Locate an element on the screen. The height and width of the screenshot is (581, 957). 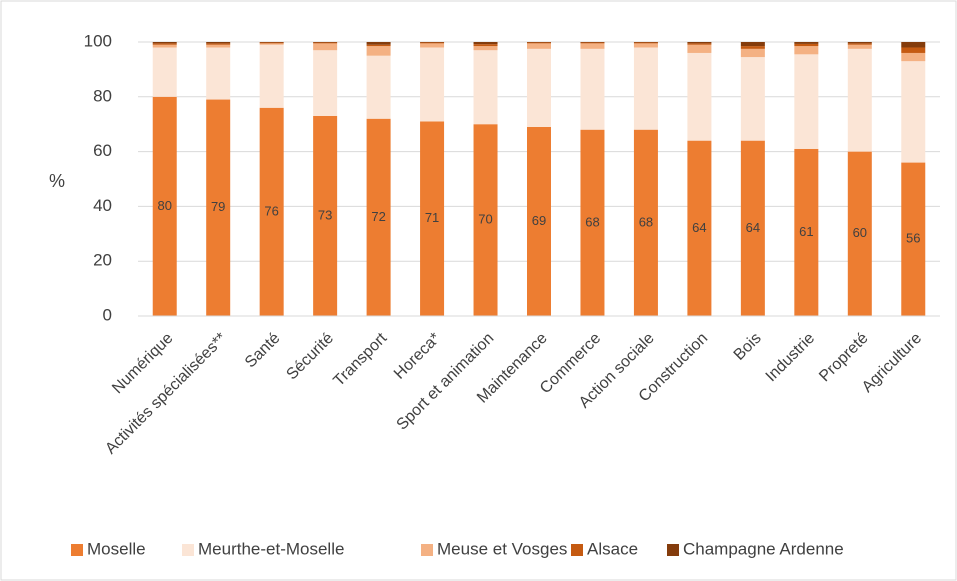
data-label: 72 is located at coordinates (378, 216).